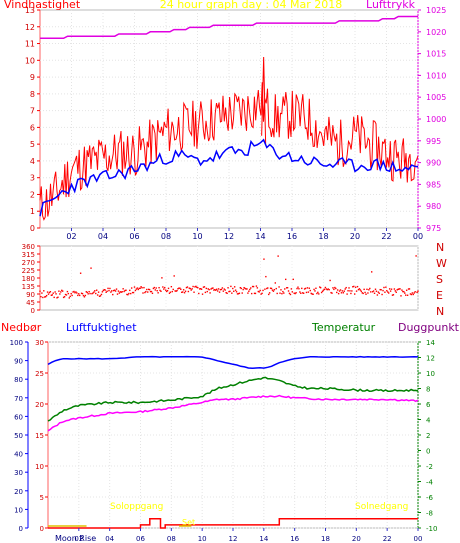 The width and height of the screenshot is (460, 543). I want to click on pressure-tick-label: 980, so click(433, 206).